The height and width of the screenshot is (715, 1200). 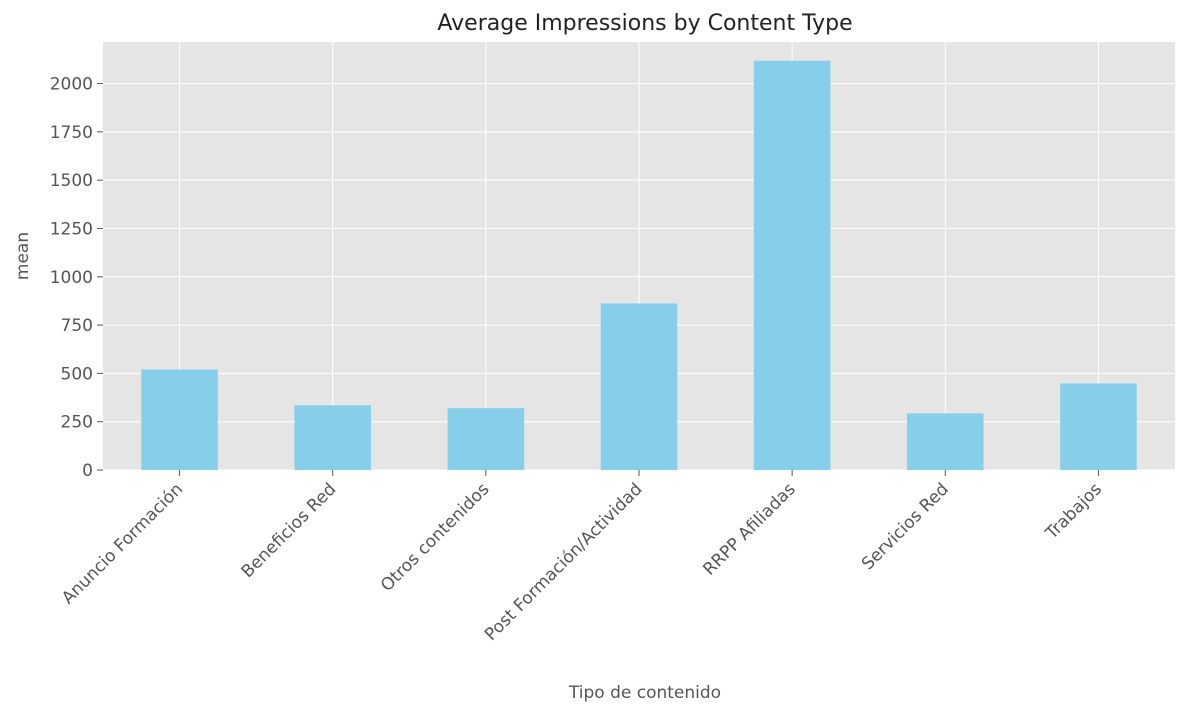 What do you see at coordinates (23, 256) in the screenshot?
I see `y-axis-title: mean` at bounding box center [23, 256].